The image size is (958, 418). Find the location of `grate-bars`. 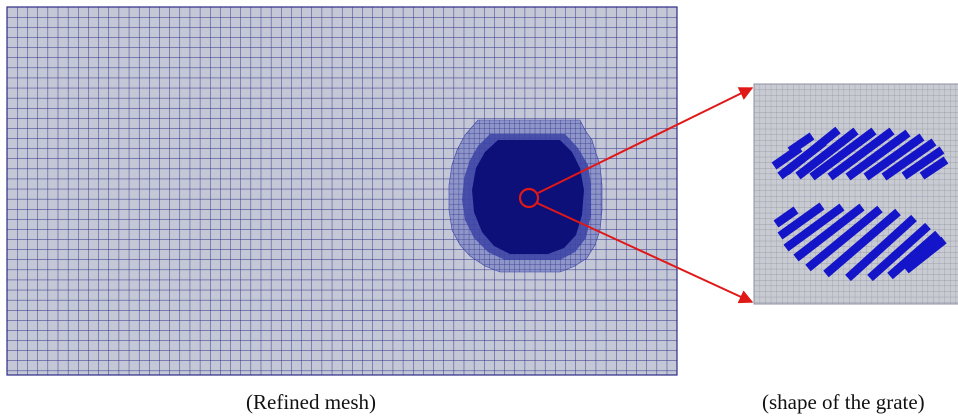

grate-bars is located at coordinates (860, 204).